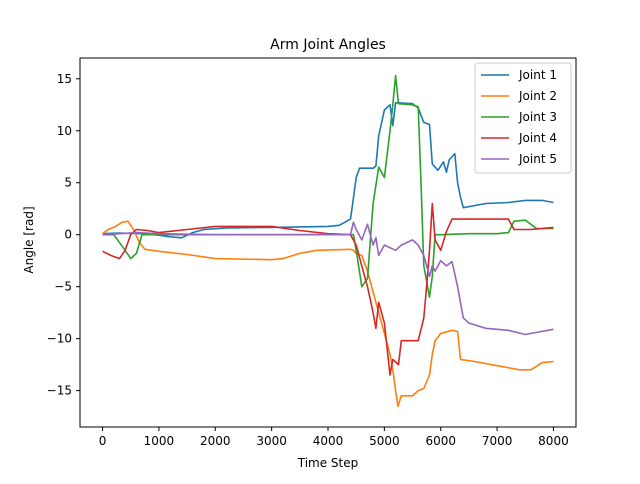 This screenshot has width=640, height=484. What do you see at coordinates (68, 235) in the screenshot?
I see `y-tick-label: 0` at bounding box center [68, 235].